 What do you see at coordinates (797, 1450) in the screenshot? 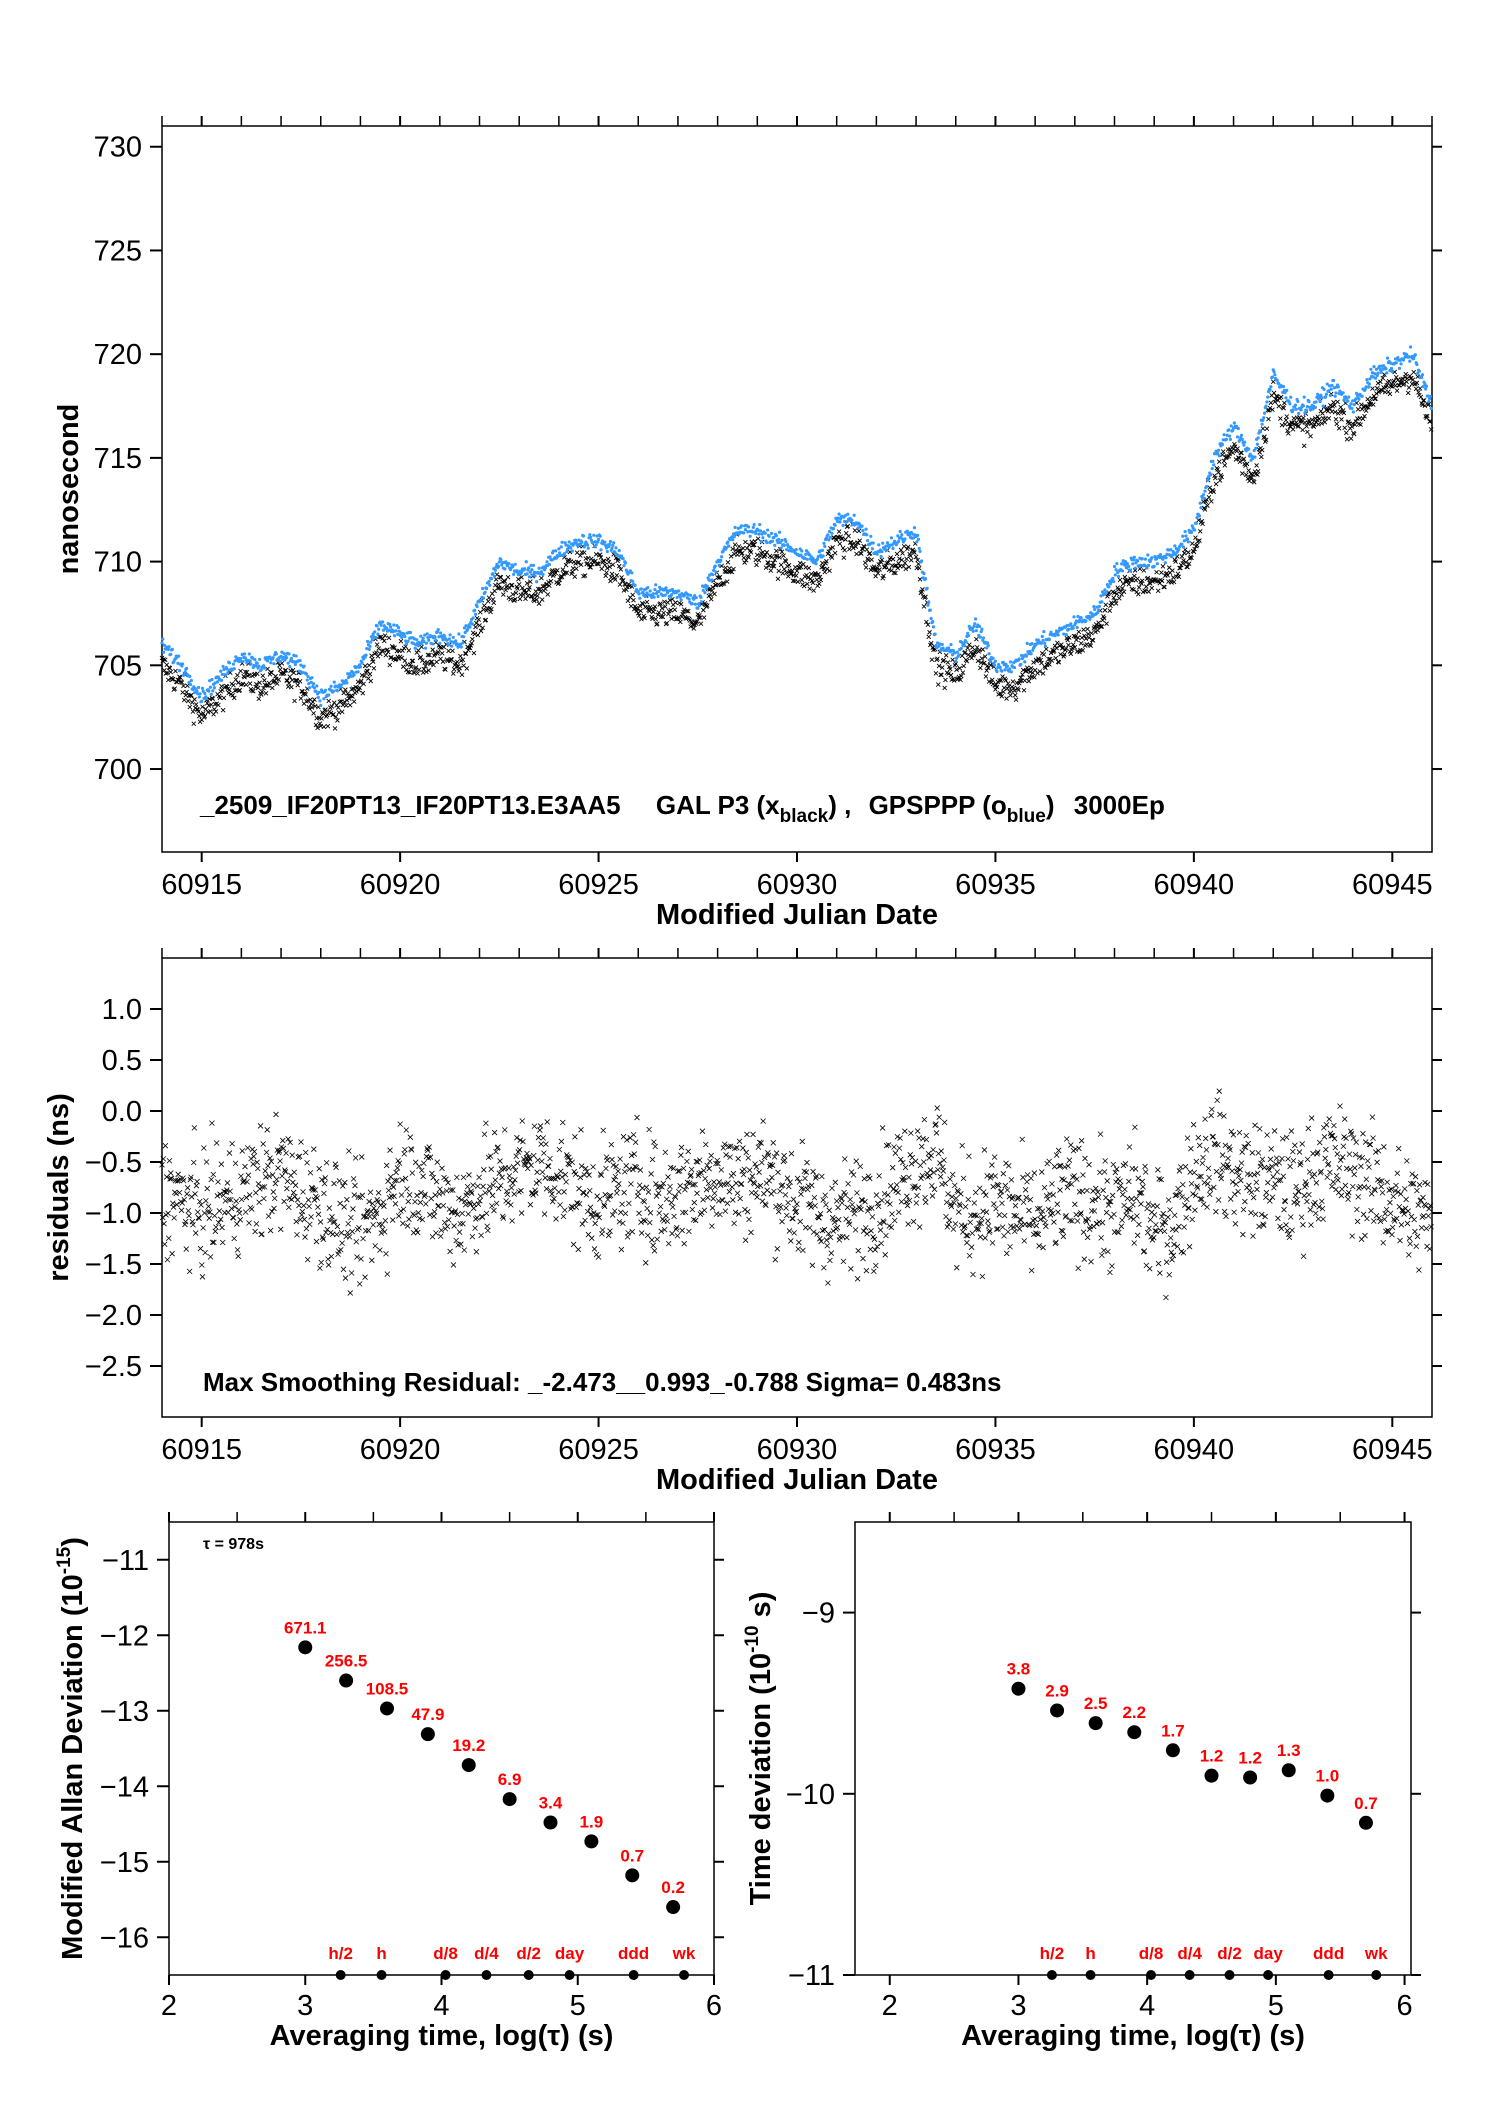
I see `x-tick-label: 60930` at bounding box center [797, 1450].